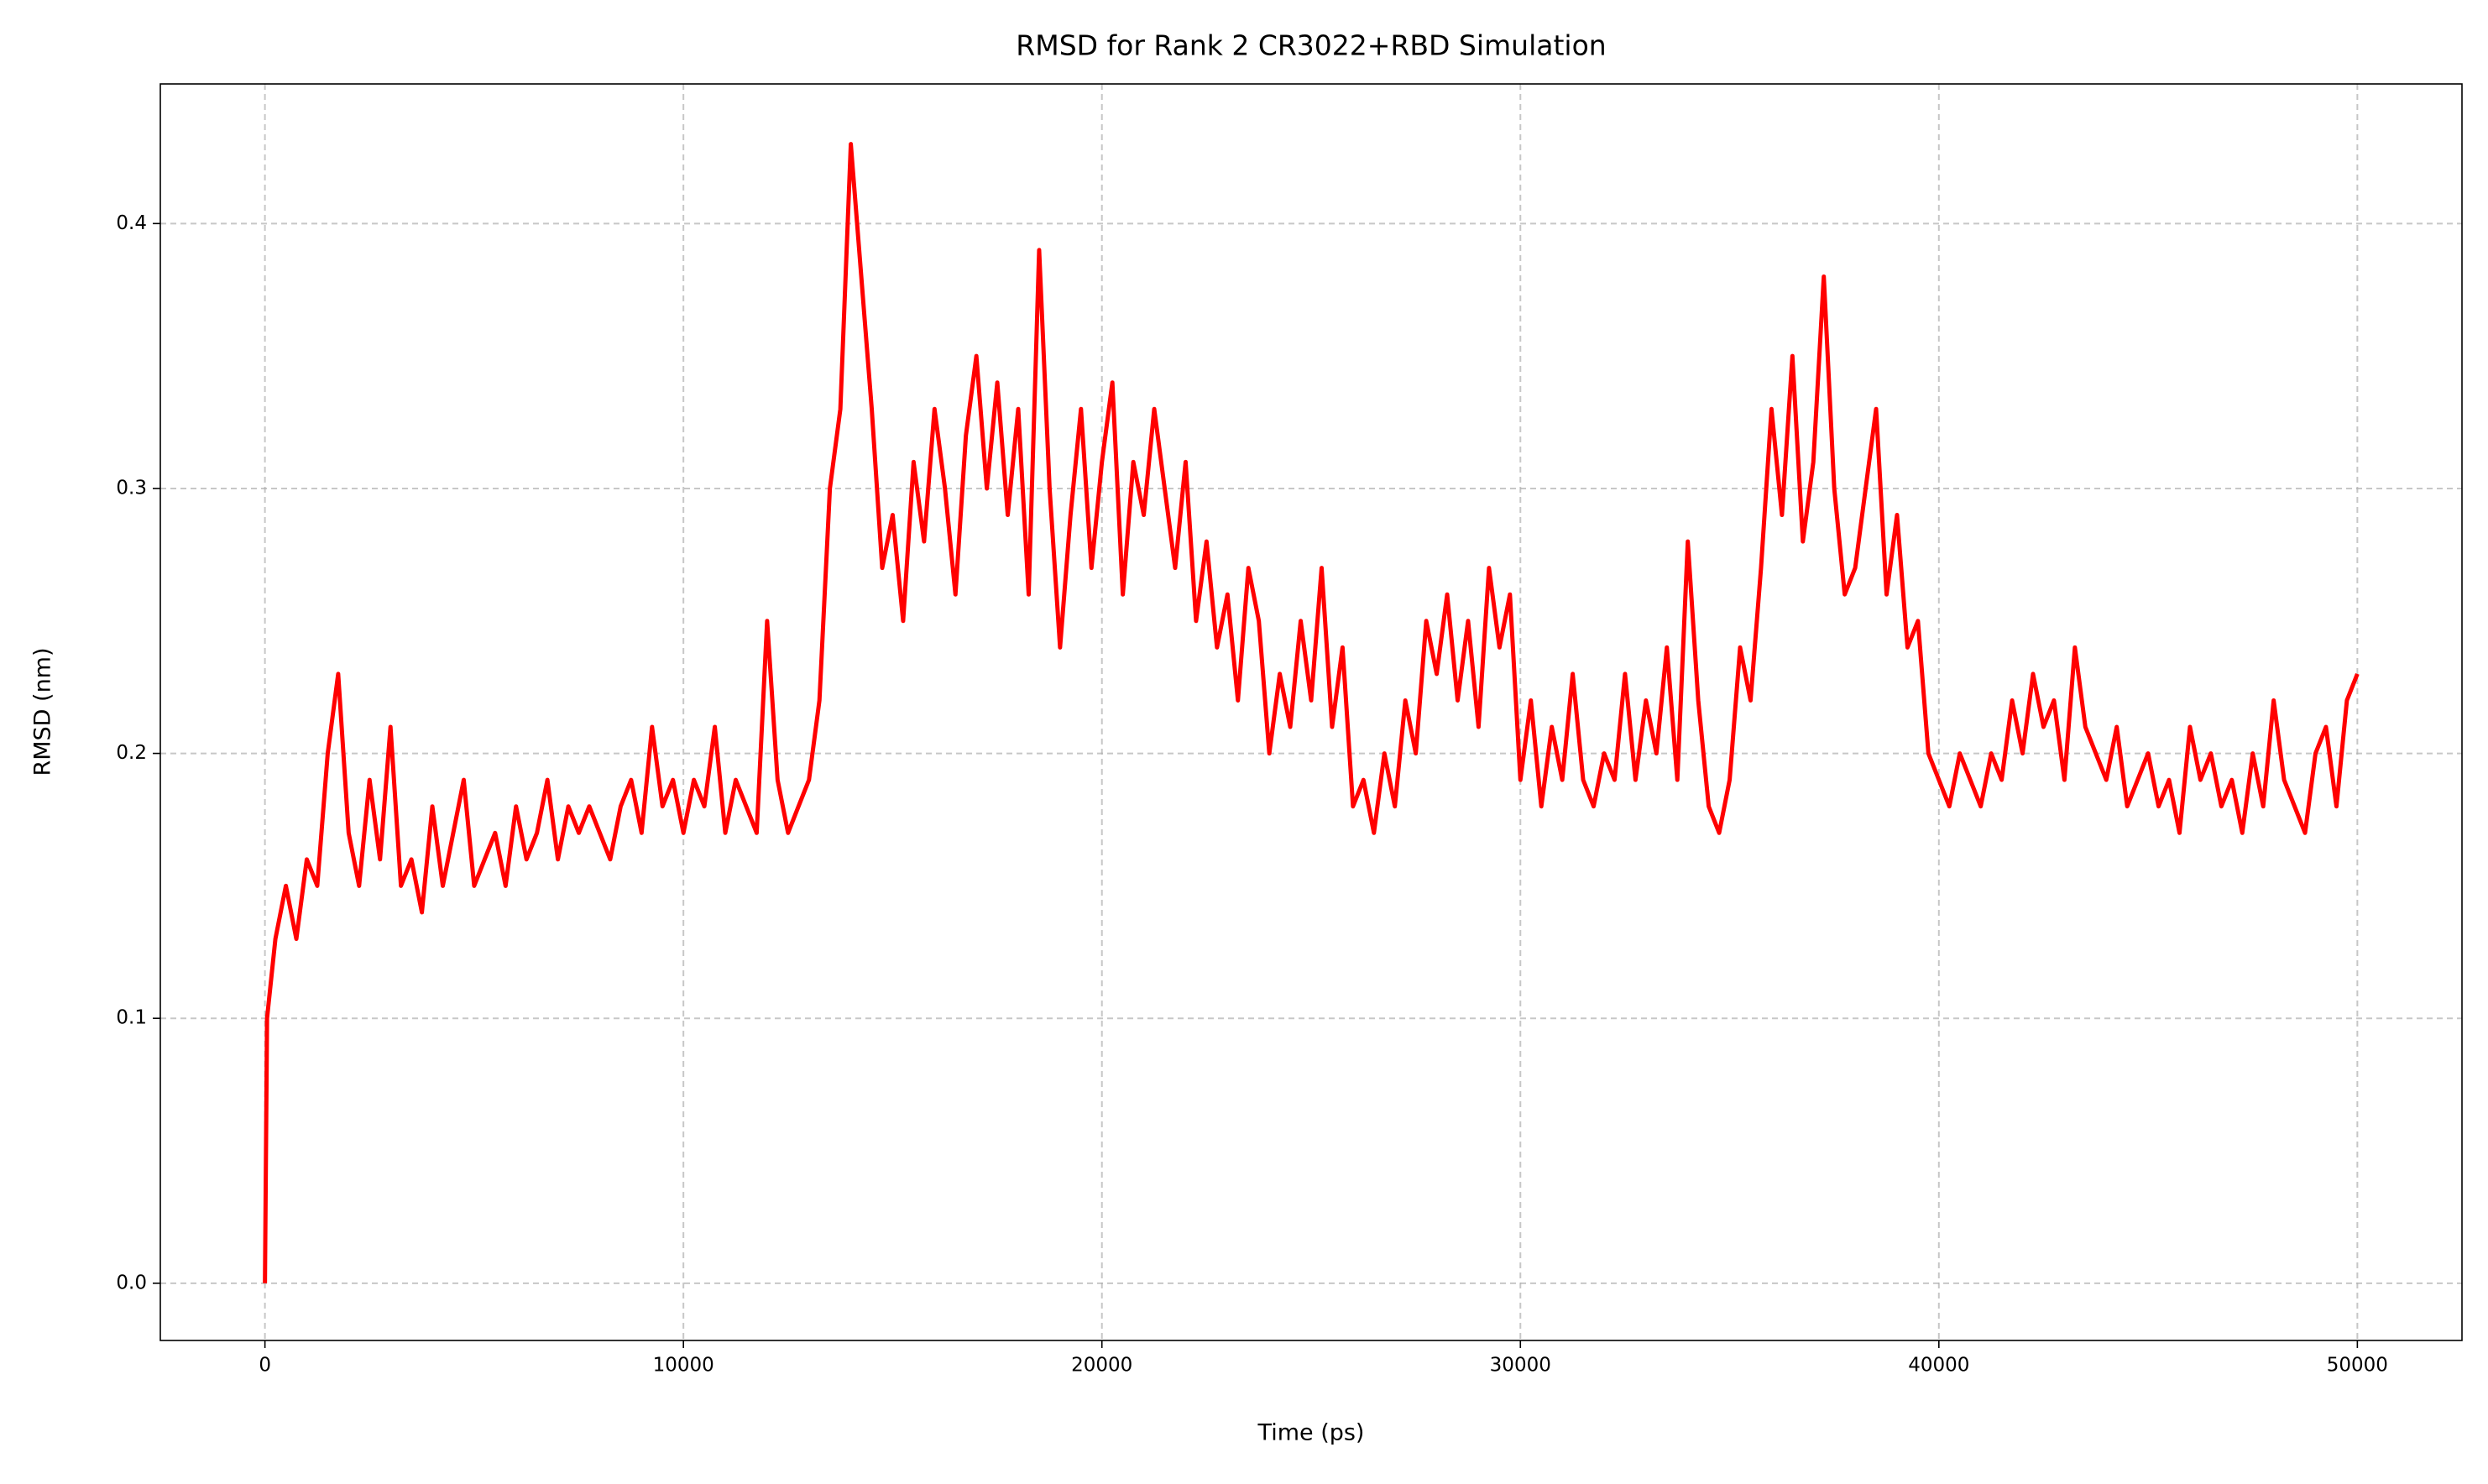 The height and width of the screenshot is (1484, 2488). Describe the element at coordinates (684, 1366) in the screenshot. I see `x-tick-label: 10000` at that location.